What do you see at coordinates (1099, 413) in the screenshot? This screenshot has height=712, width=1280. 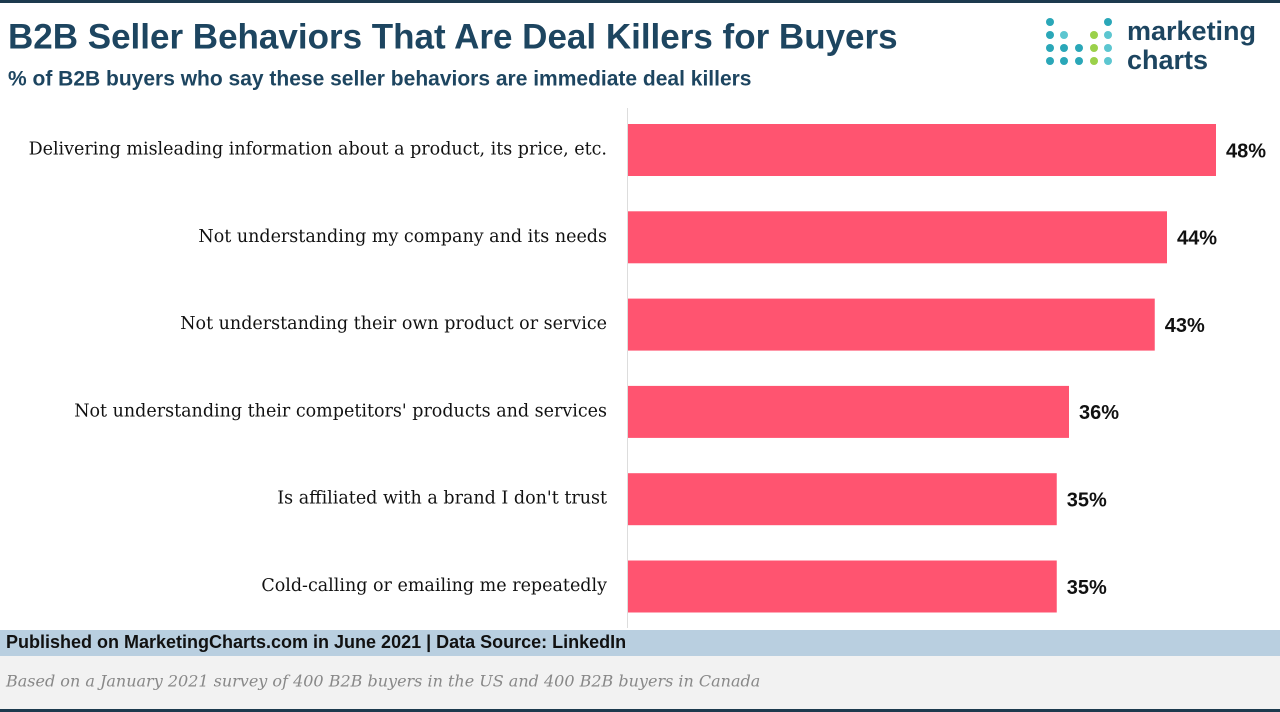 I see `value-label: 36%` at bounding box center [1099, 413].